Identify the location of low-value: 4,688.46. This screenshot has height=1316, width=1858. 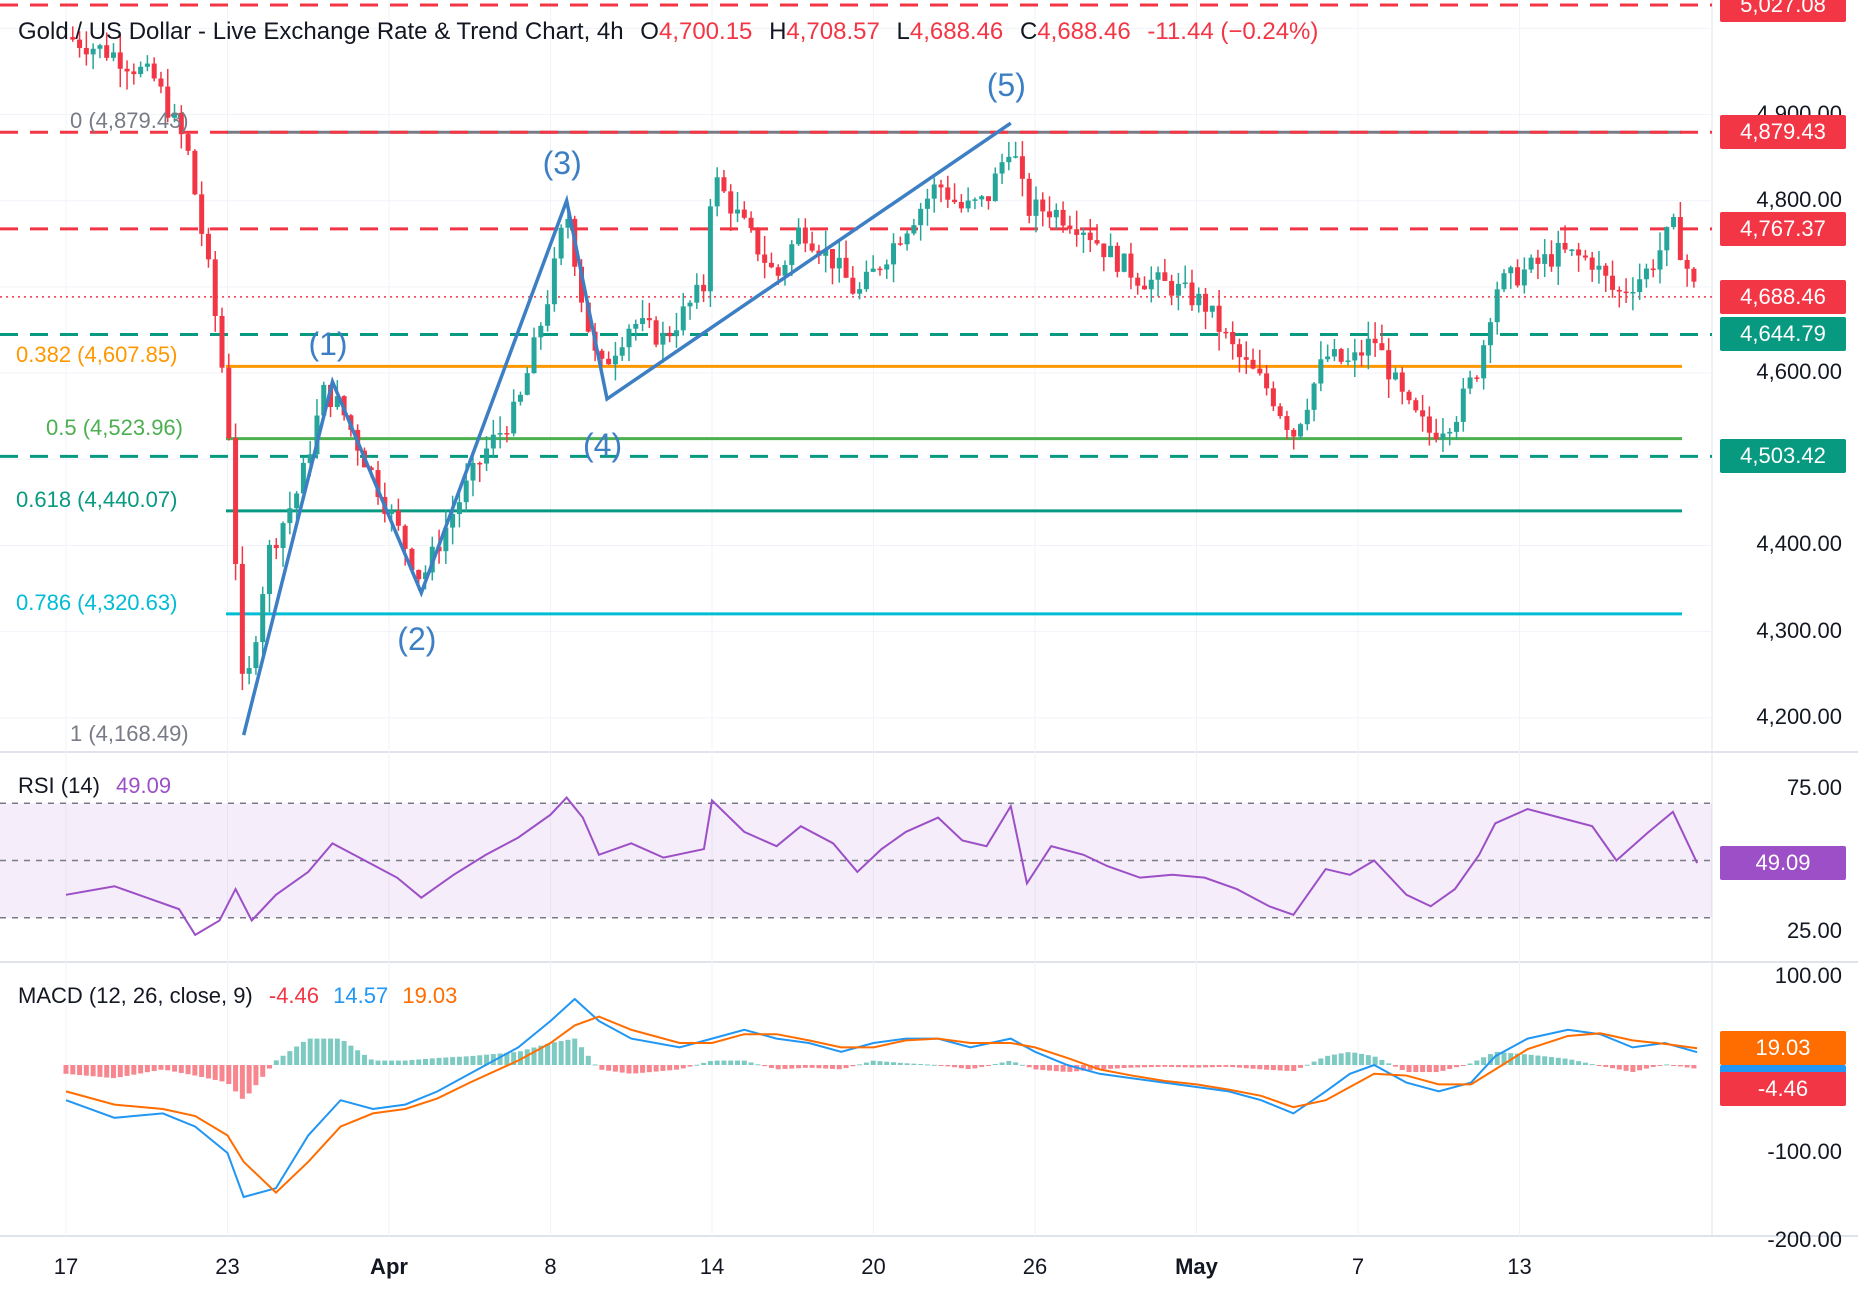
(956, 31).